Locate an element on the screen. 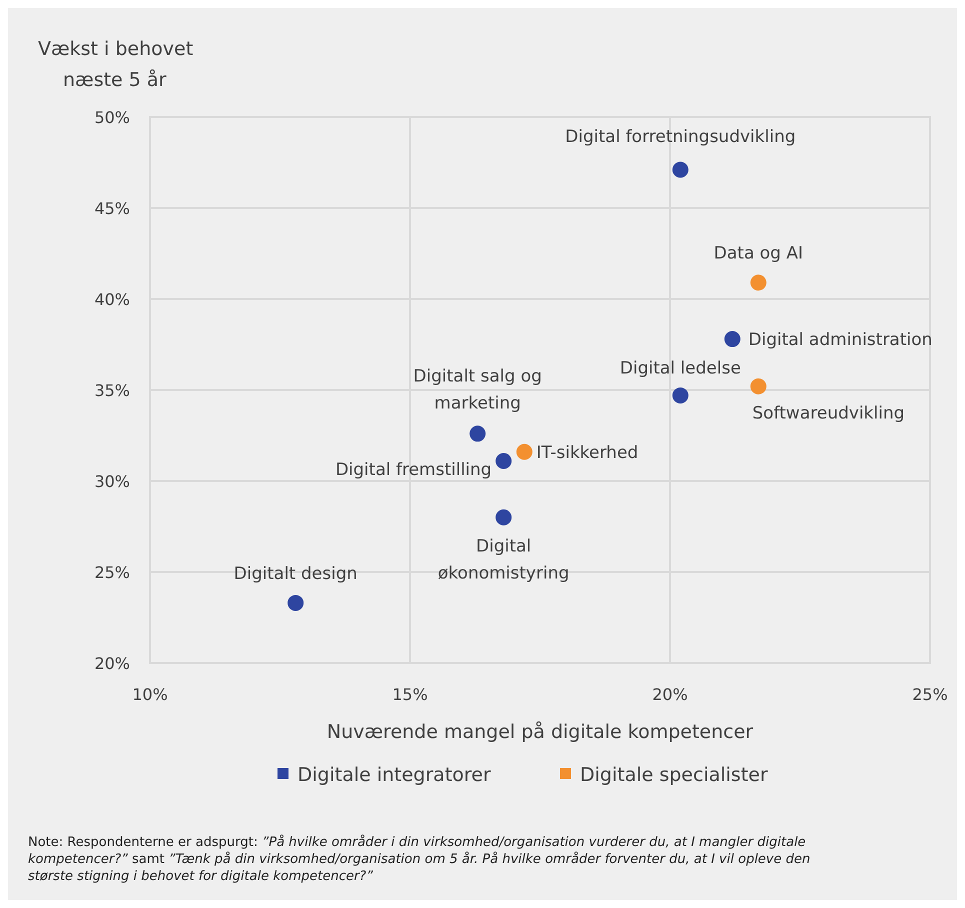 The image size is (965, 908). x-axis-title: Nuværende mangel på digitale kompetencer is located at coordinates (540, 732).